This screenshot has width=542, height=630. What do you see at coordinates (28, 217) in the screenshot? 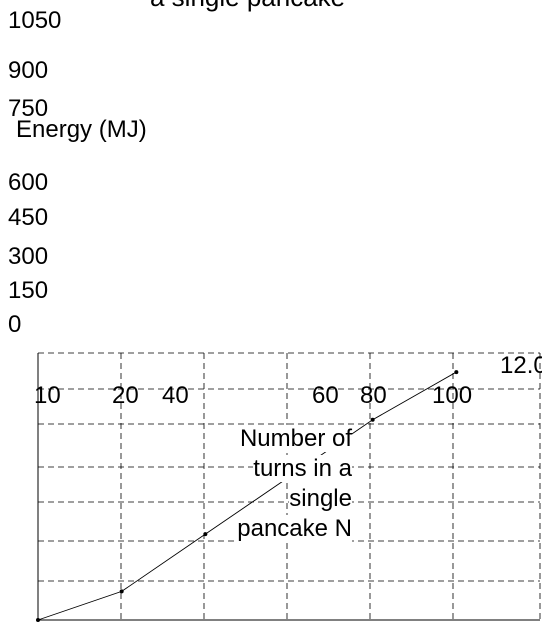
I see `y-tick-label: 450` at bounding box center [28, 217].